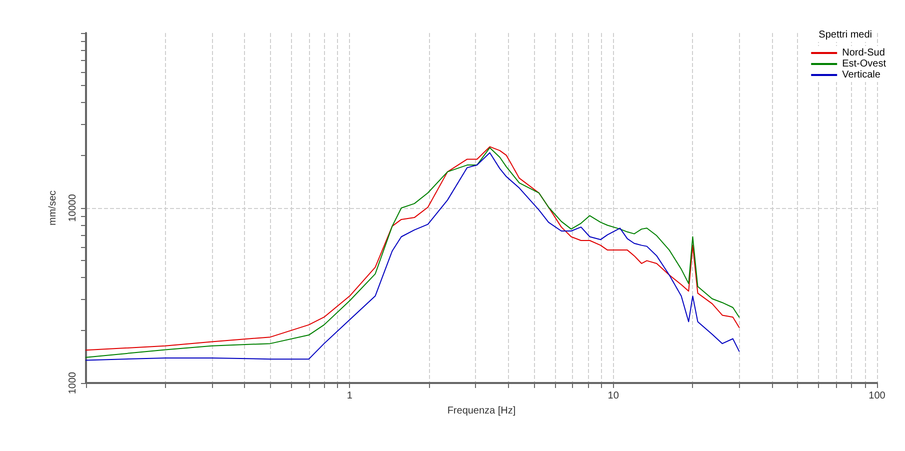  Describe the element at coordinates (614, 396) in the screenshot. I see `x-tick-label: 10` at that location.